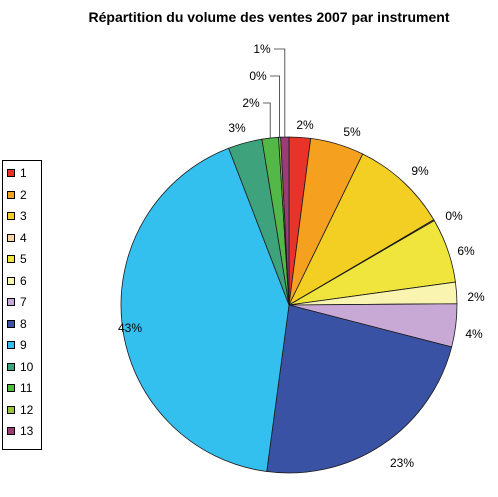  I want to click on slice-label-9: 43%, so click(130, 328).